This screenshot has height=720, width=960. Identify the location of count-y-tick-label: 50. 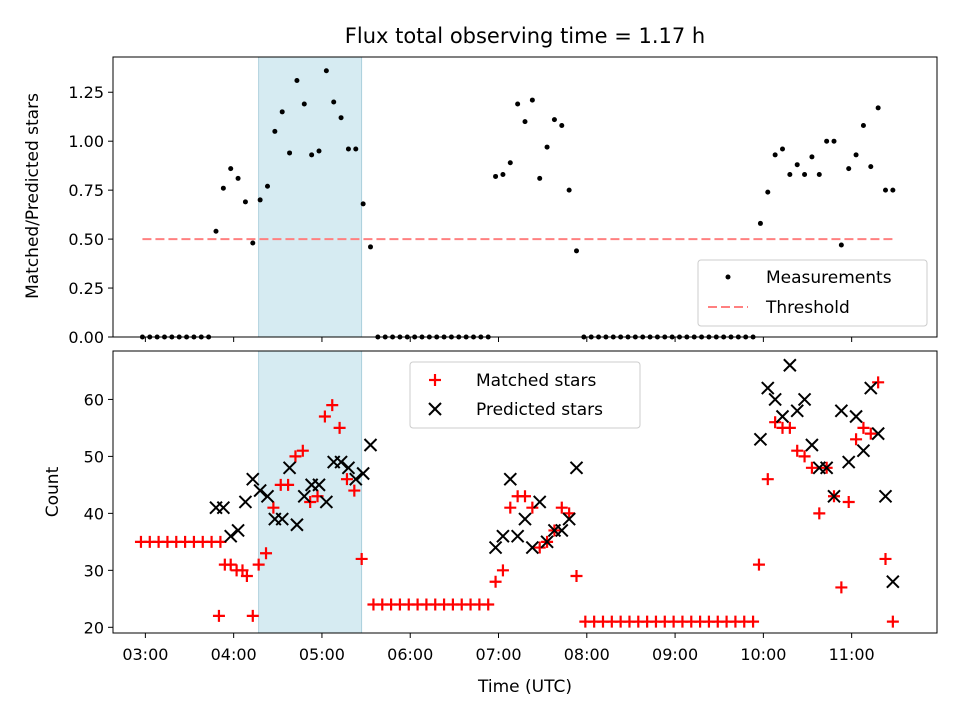
(94, 456).